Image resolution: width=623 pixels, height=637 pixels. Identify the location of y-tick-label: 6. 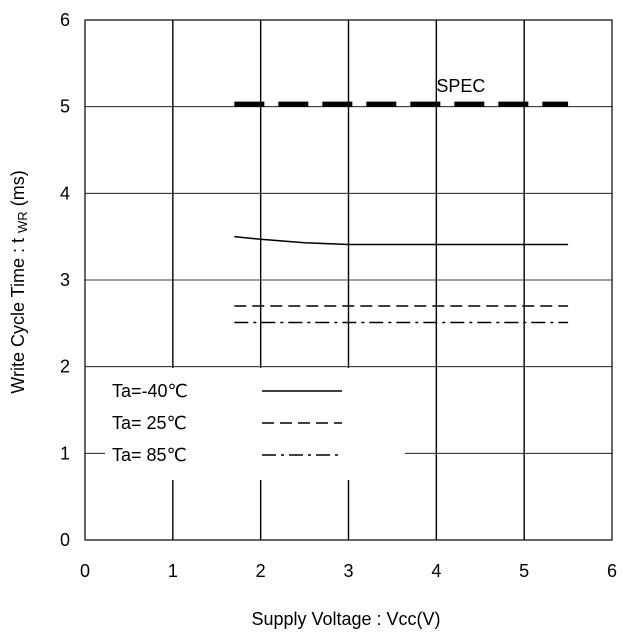
(65, 20).